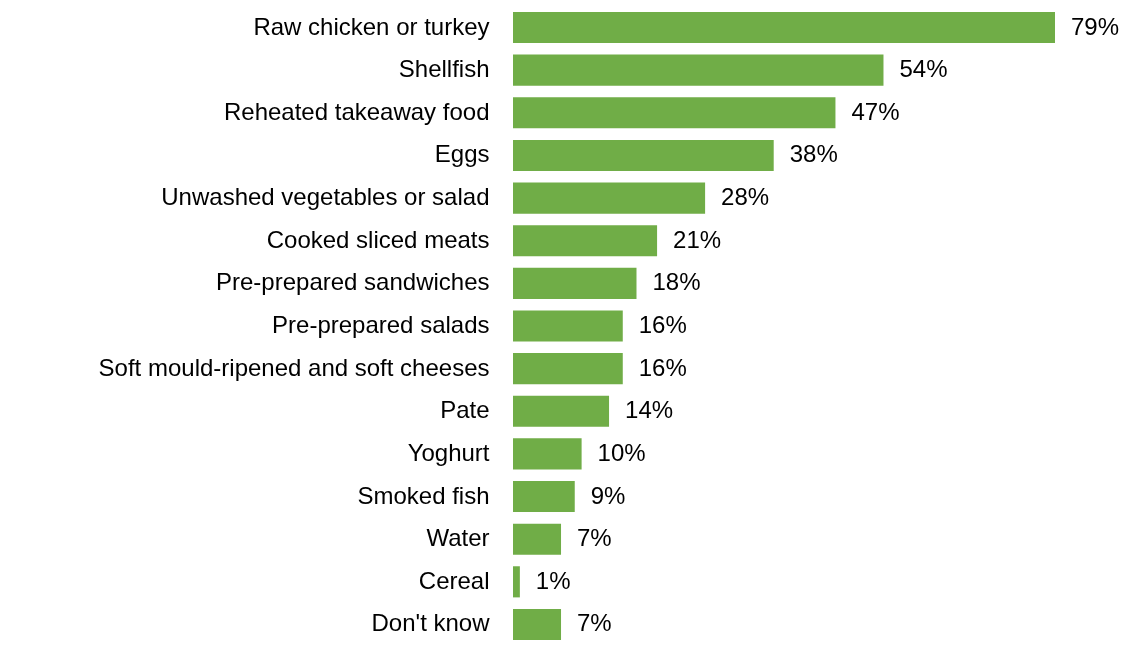 This screenshot has width=1132, height=646. I want to click on data-label: 38%, so click(813, 154).